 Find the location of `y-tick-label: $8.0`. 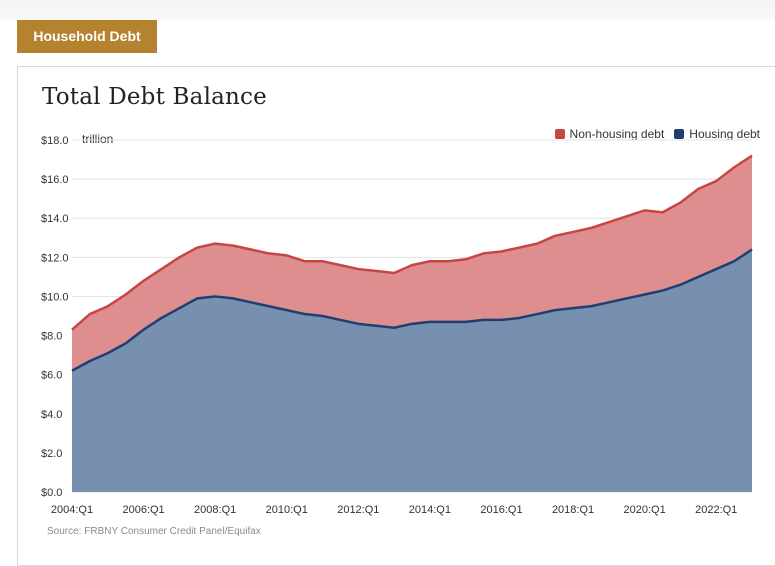

y-tick-label: $8.0 is located at coordinates (51, 337).